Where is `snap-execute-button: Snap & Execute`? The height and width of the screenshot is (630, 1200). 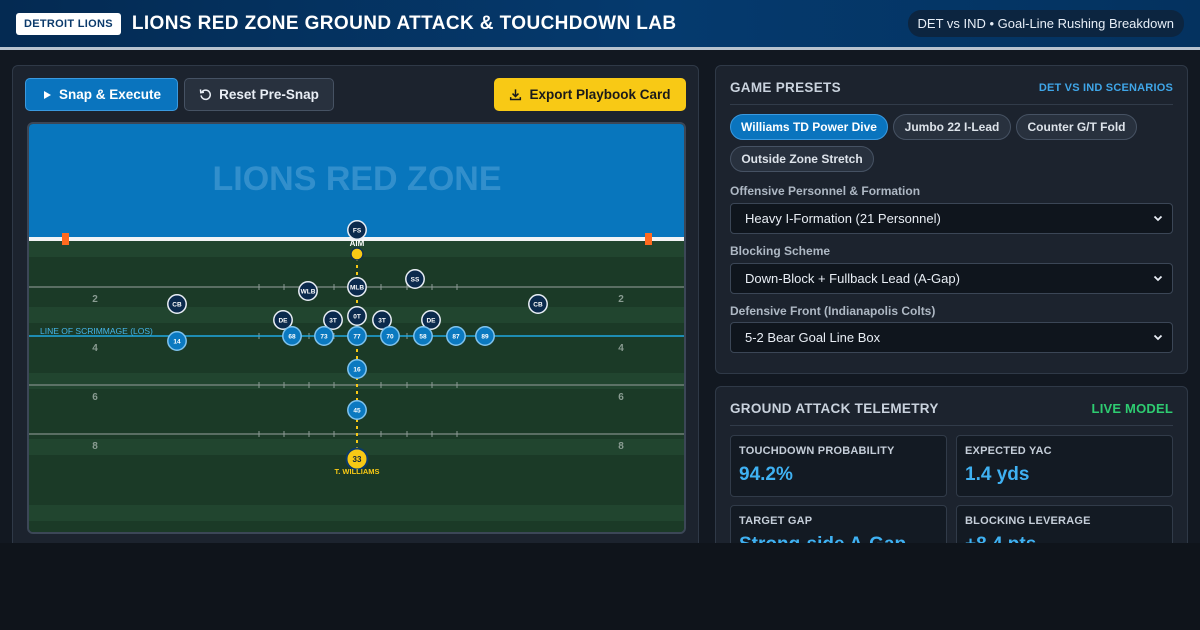 snap-execute-button: Snap & Execute is located at coordinates (101, 94).